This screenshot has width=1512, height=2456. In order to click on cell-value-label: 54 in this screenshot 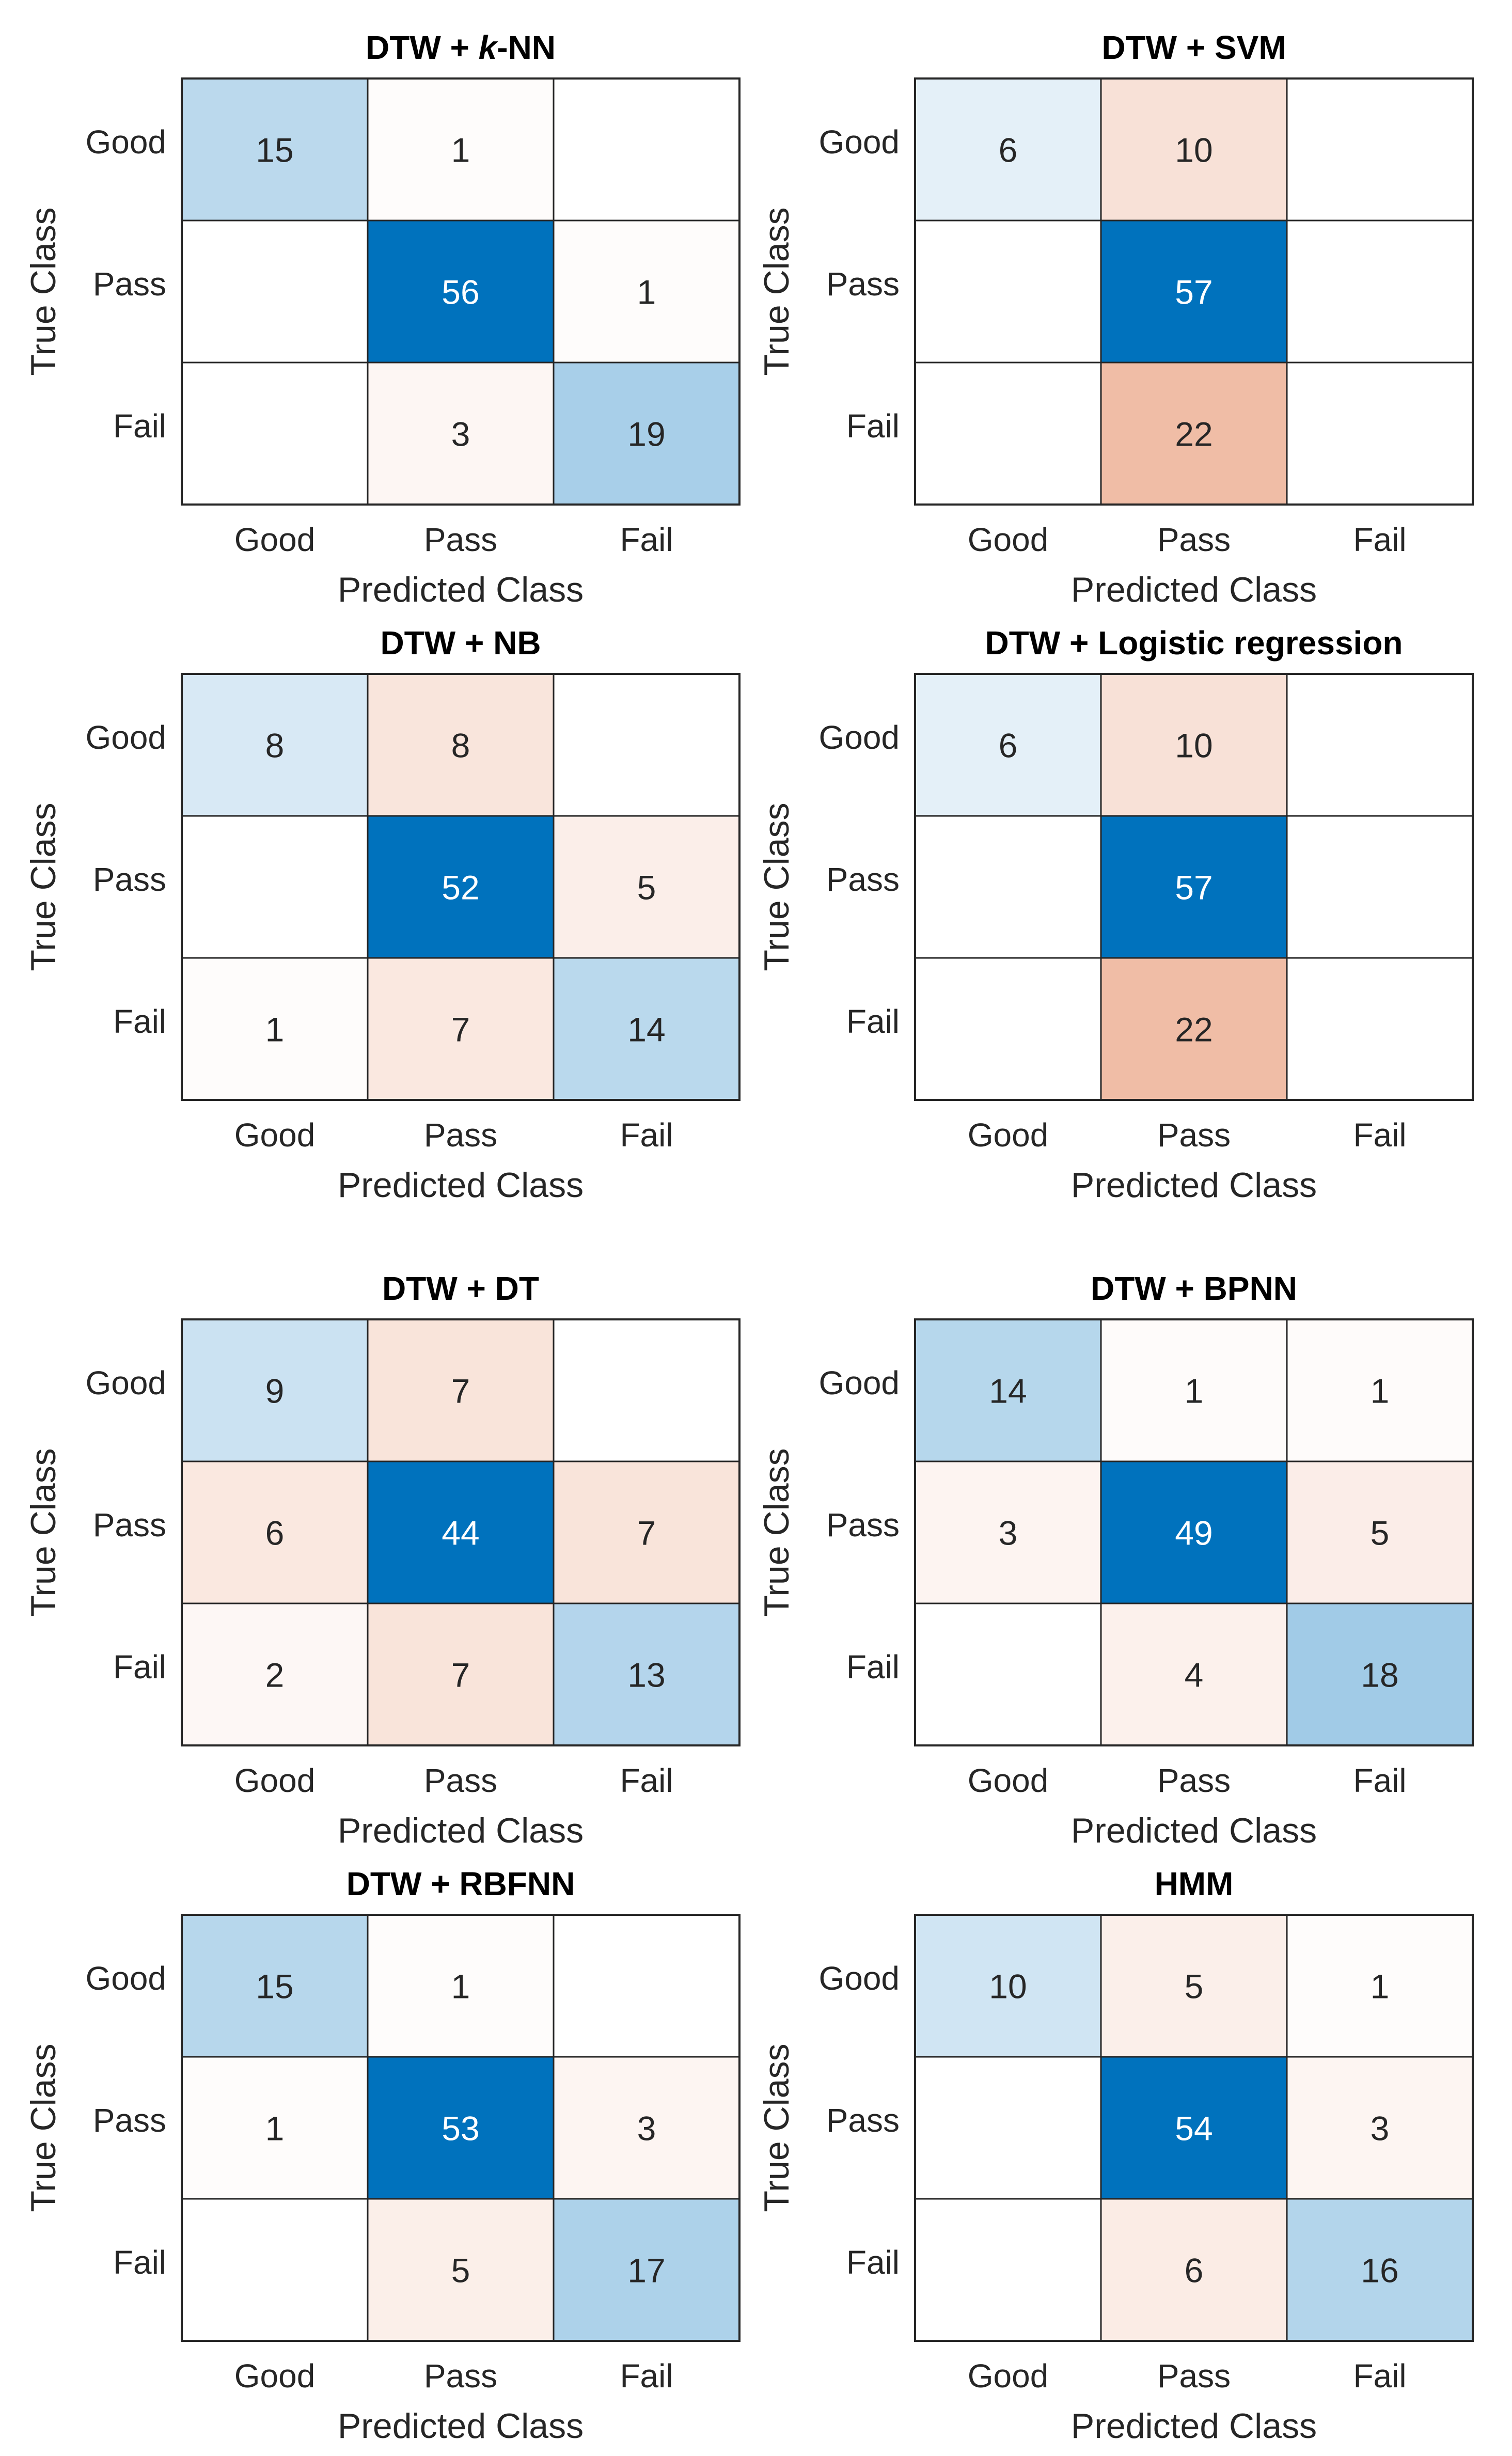, I will do `click(1193, 2128)`.